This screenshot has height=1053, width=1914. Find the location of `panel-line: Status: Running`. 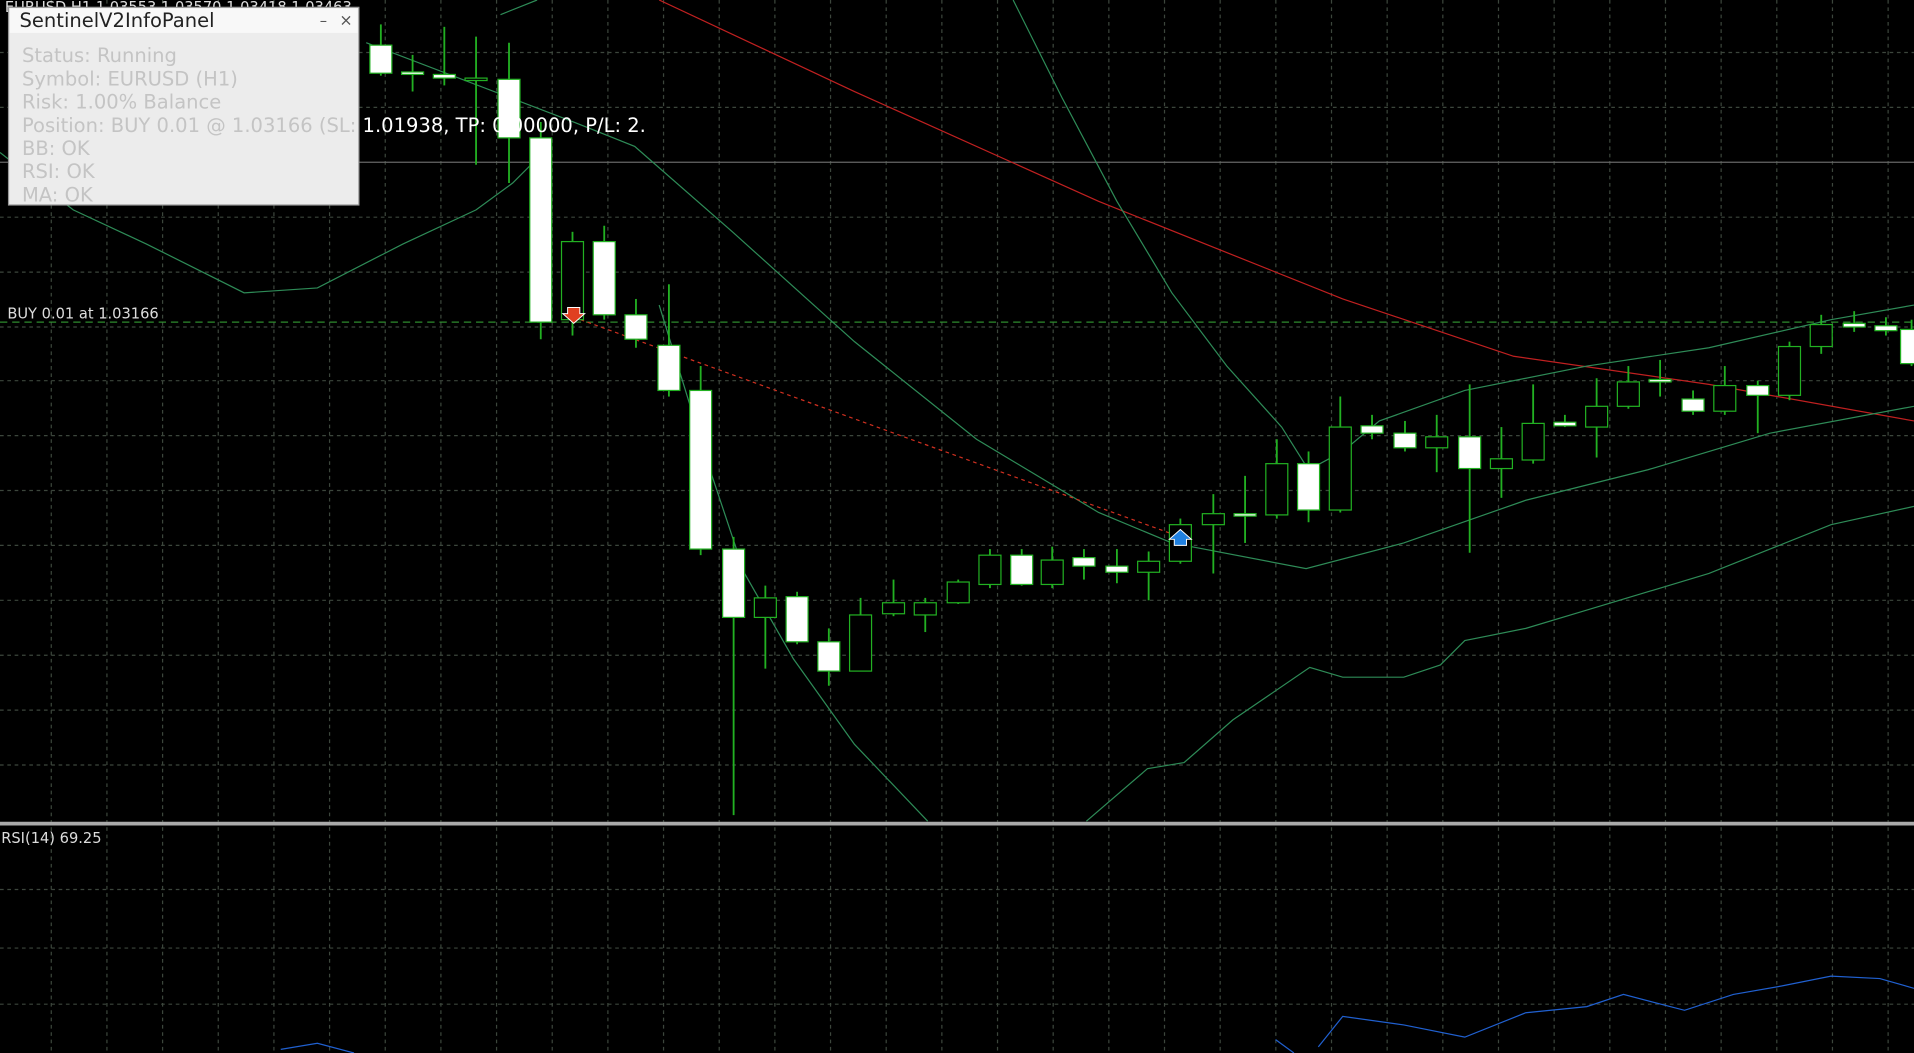

panel-line: Status: Running is located at coordinates (99, 55).